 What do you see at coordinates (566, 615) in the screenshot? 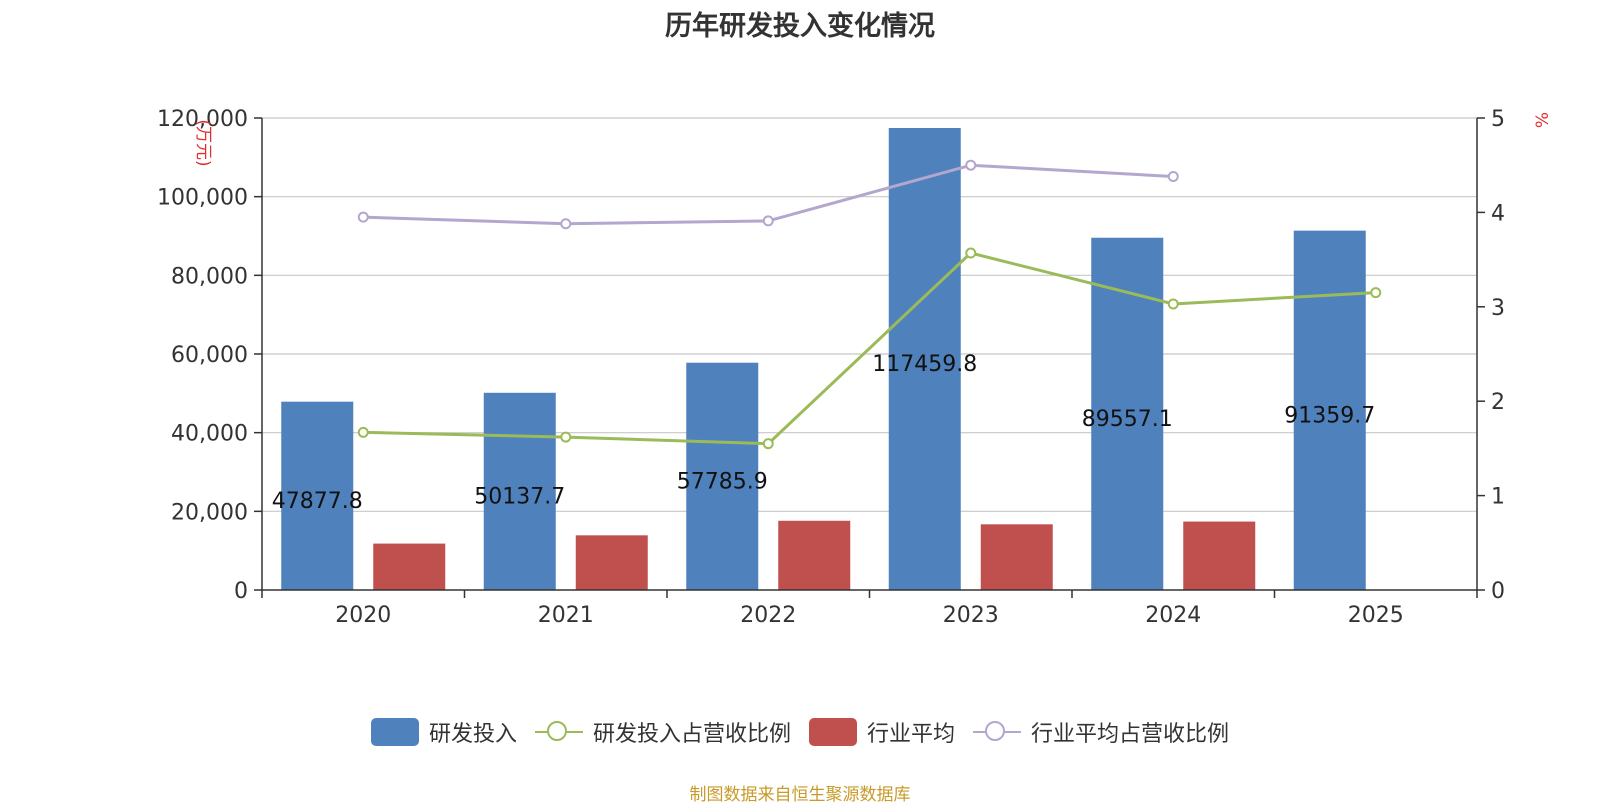
I see `x-tick-label: 2021` at bounding box center [566, 615].